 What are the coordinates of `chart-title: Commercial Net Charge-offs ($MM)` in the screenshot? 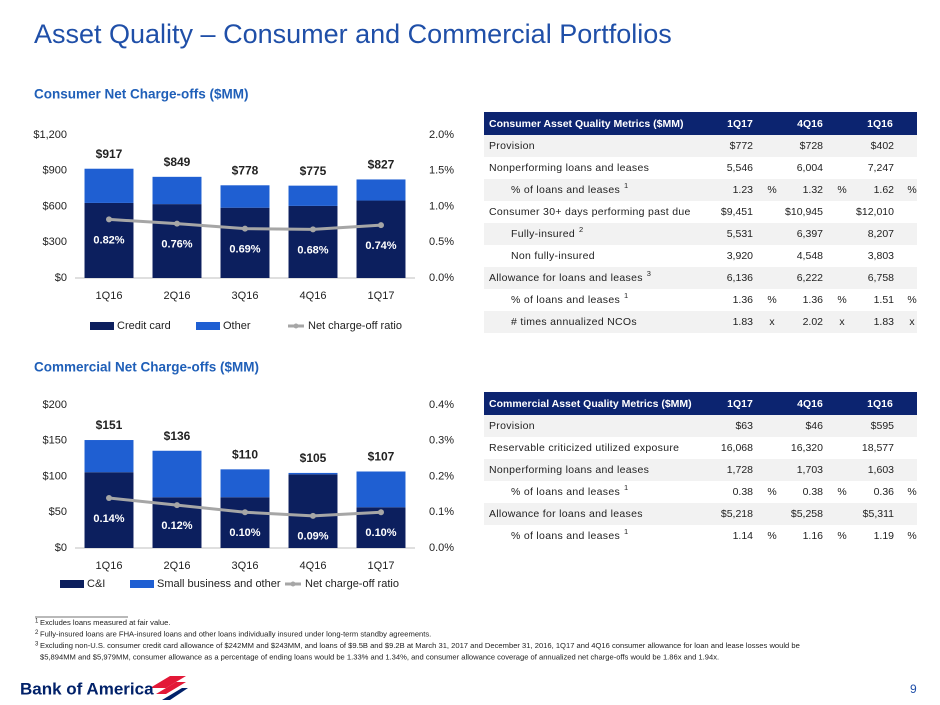 It's located at (146, 367).